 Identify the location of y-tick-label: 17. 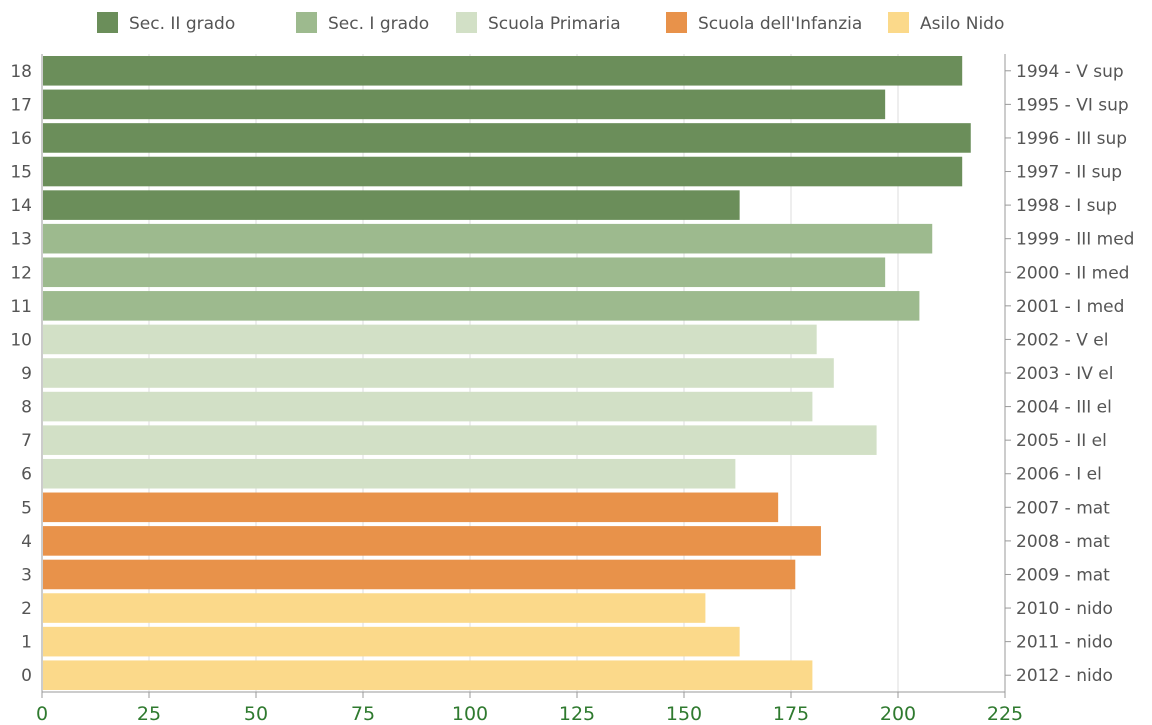
(21, 105).